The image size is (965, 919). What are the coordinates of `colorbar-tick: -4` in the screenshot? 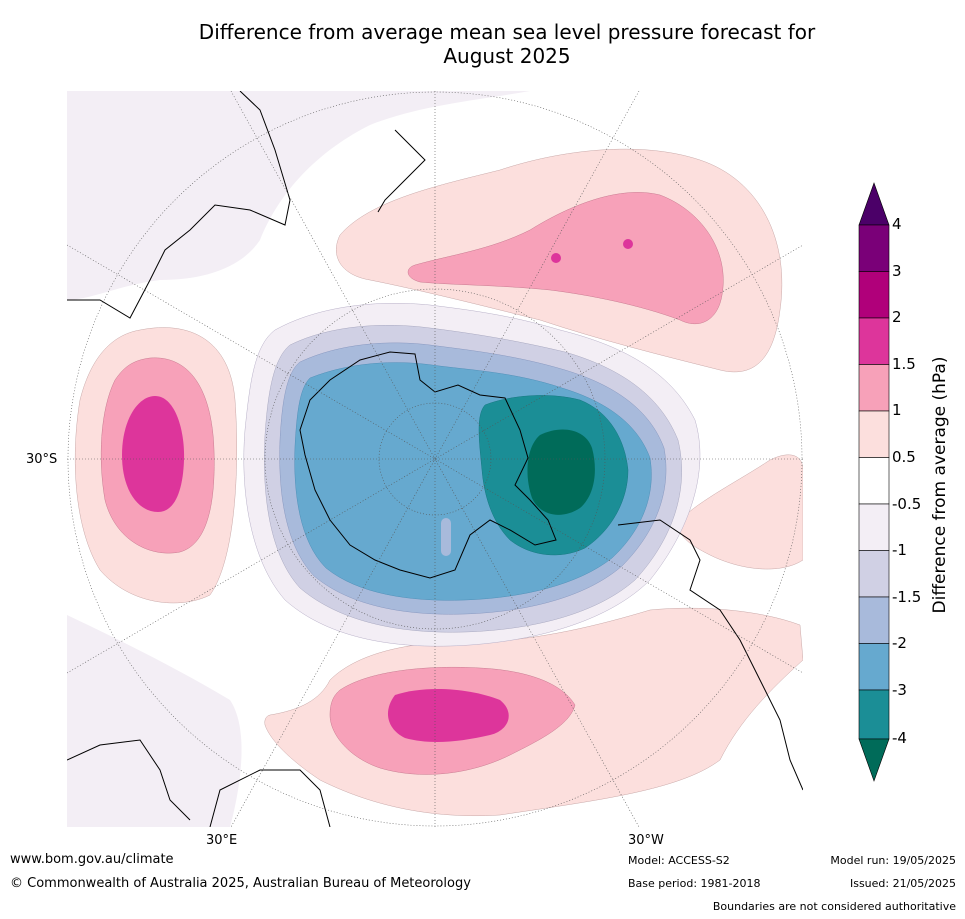 It's located at (899, 738).